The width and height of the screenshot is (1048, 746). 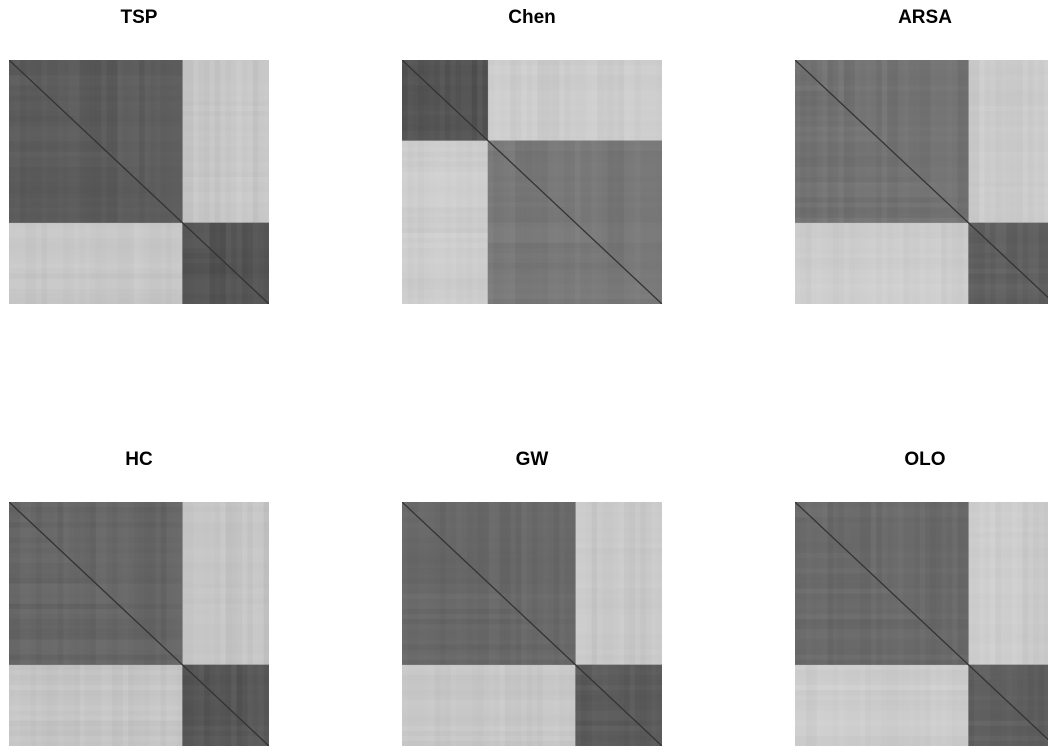 I want to click on heatmap-plot, so click(x=921, y=182).